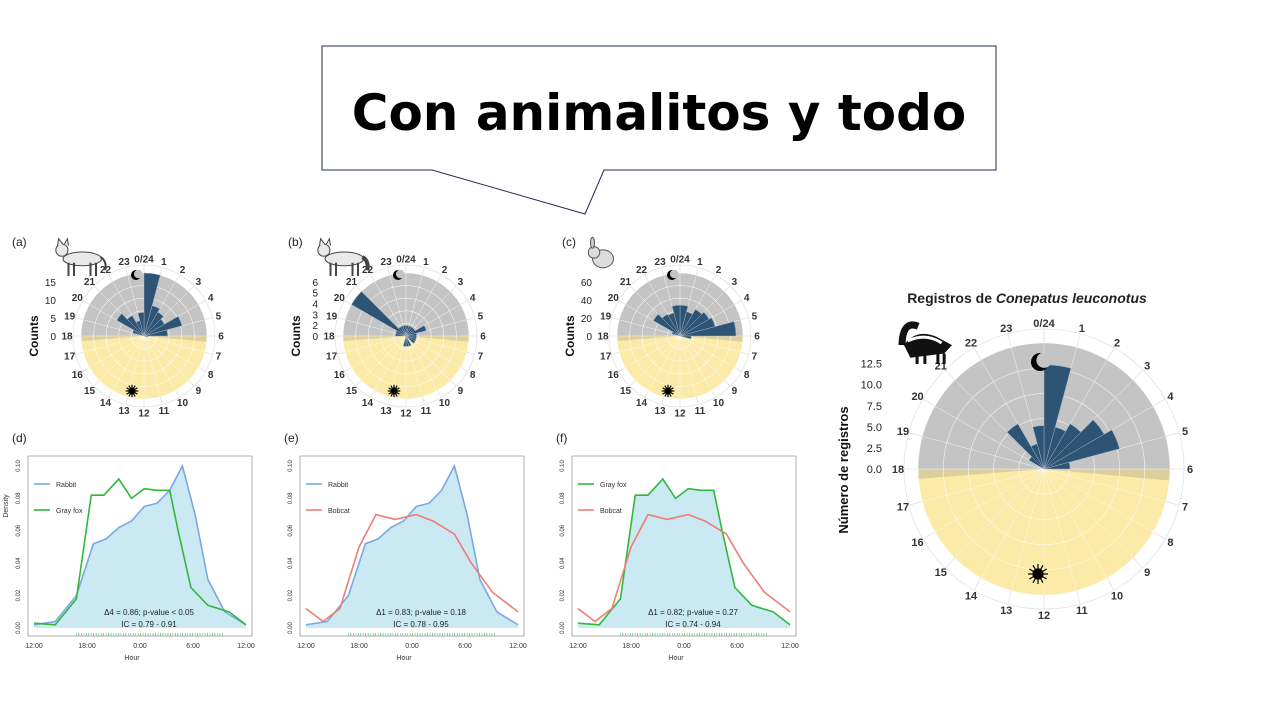  I want to click on fox-ears, so click(325, 241).